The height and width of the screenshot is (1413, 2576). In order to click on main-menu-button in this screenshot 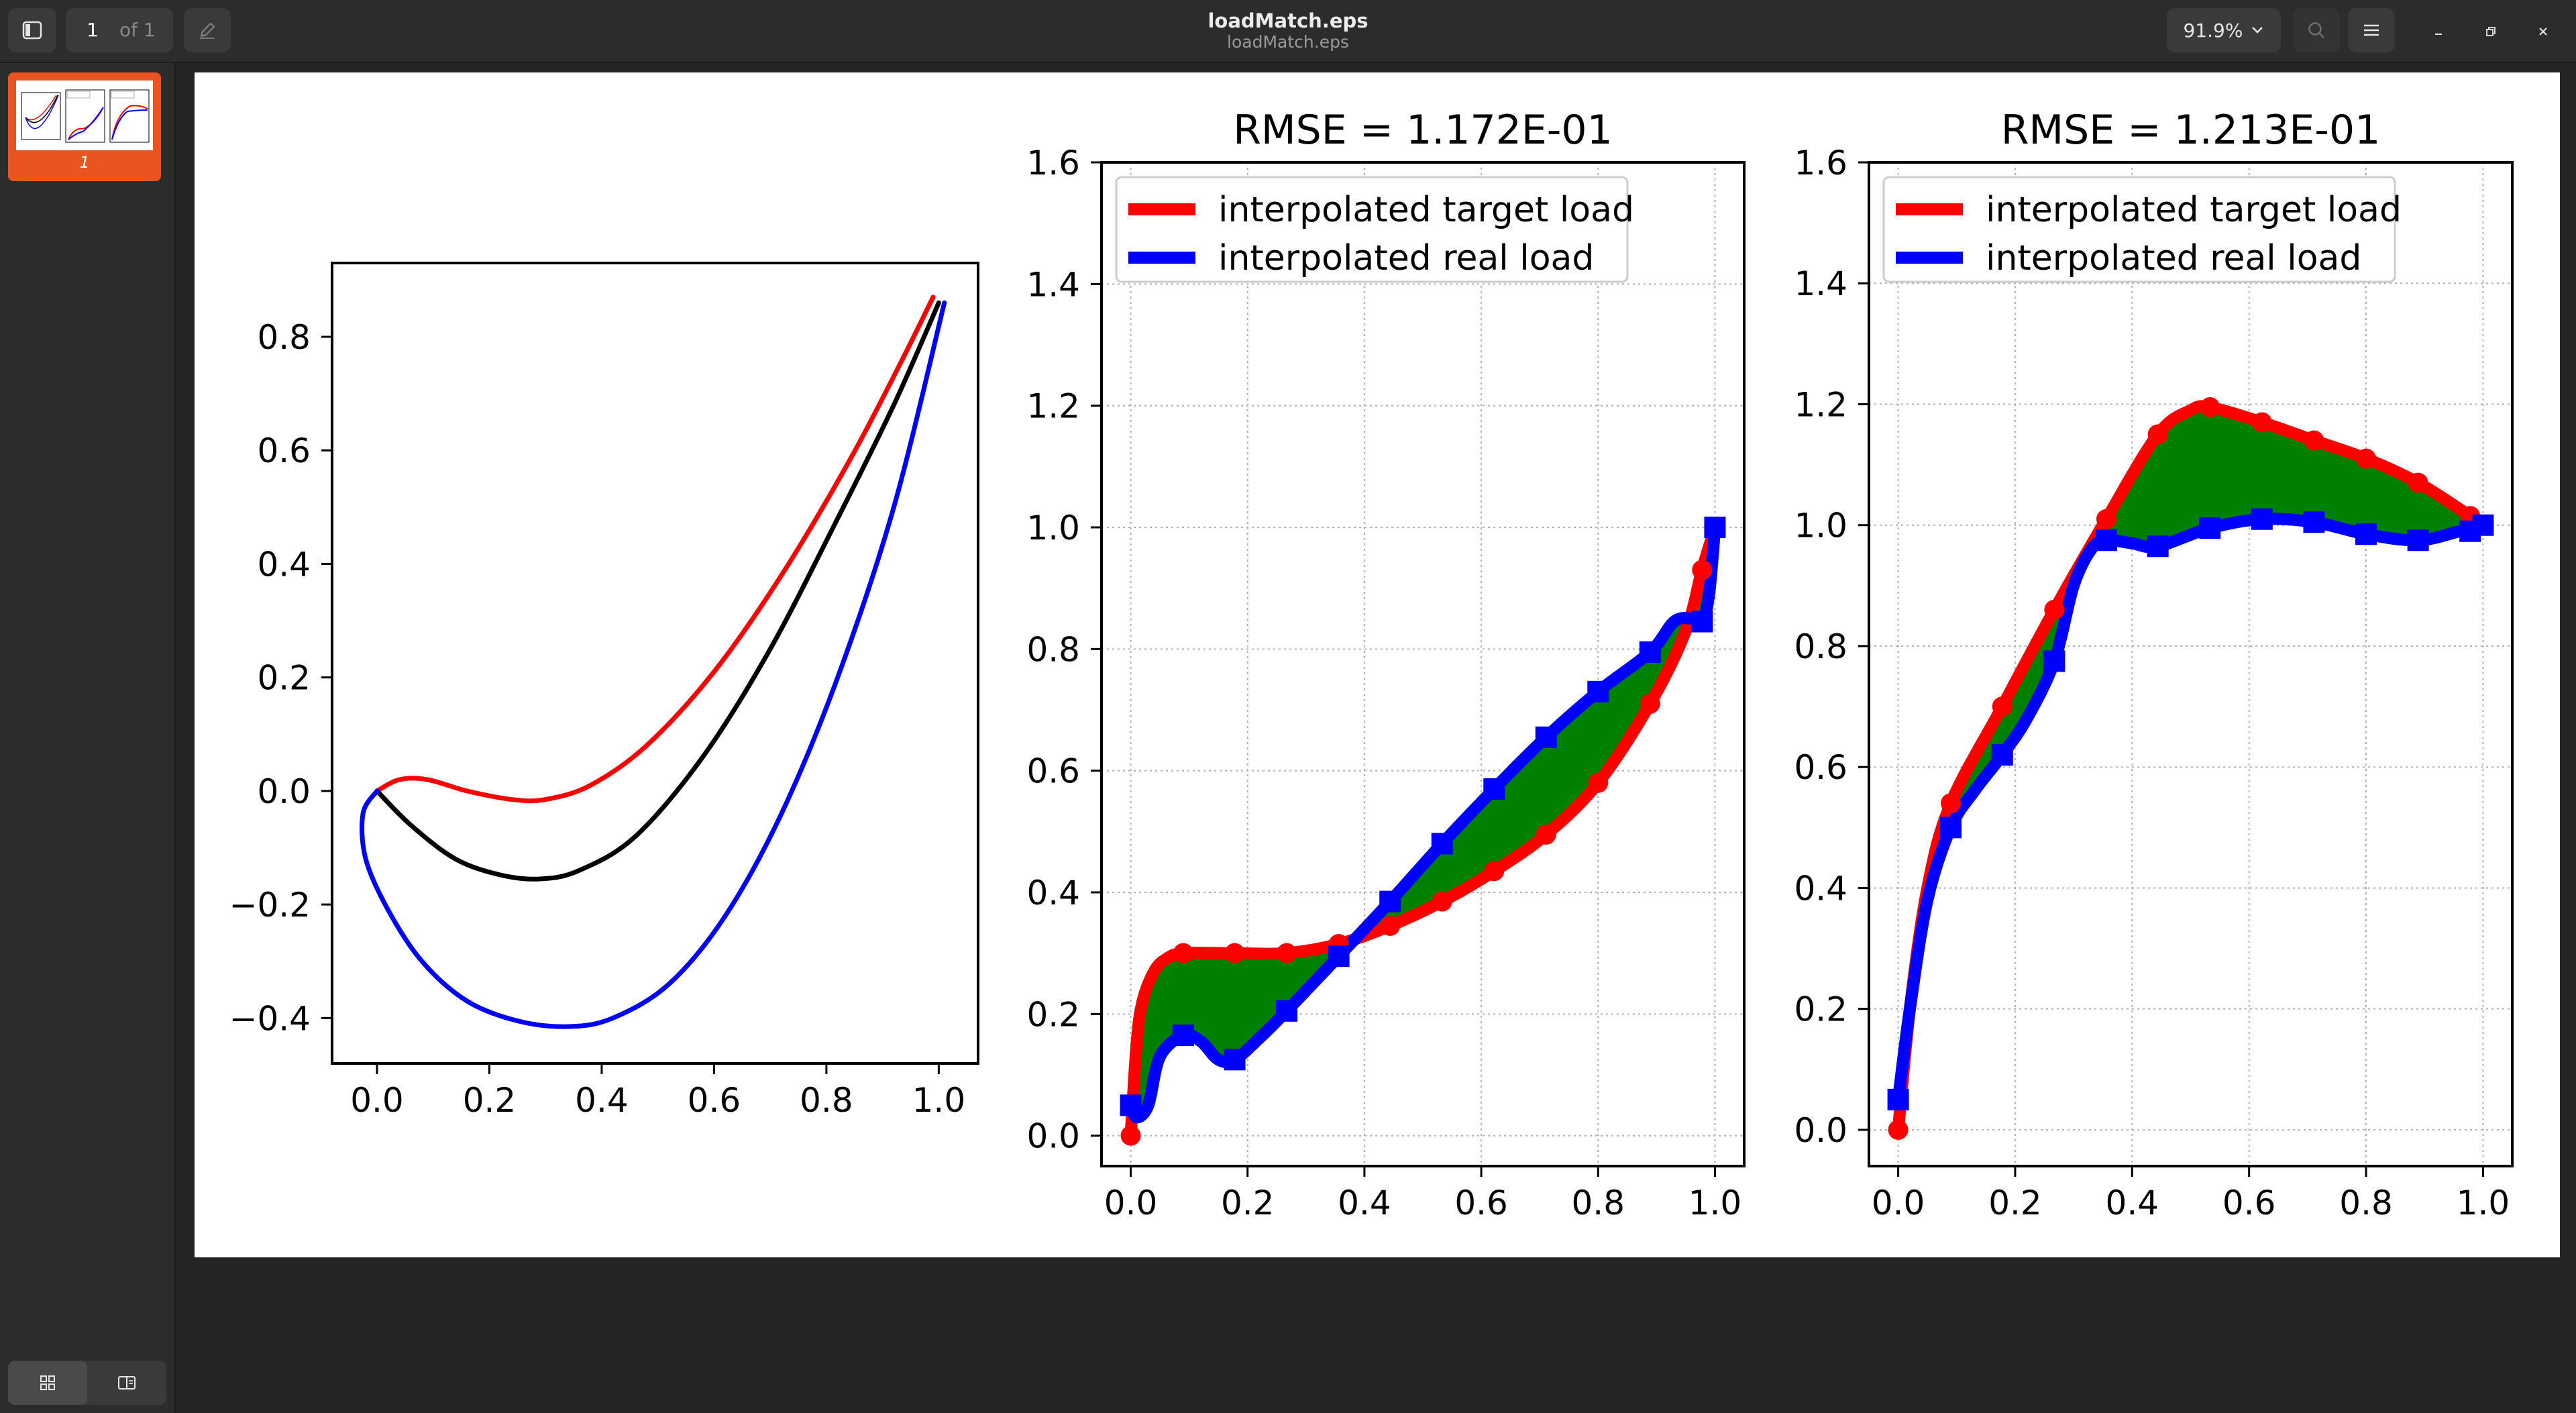, I will do `click(2371, 30)`.